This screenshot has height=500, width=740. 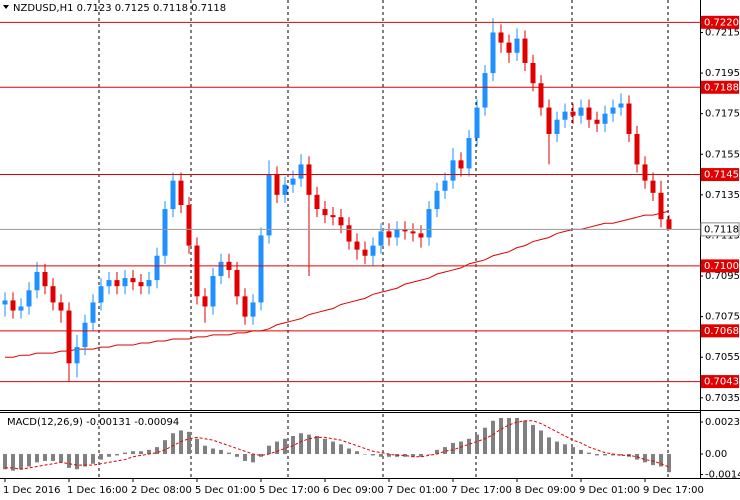 I want to click on x-tick-label: 2 Dec 08:00, so click(x=161, y=490).